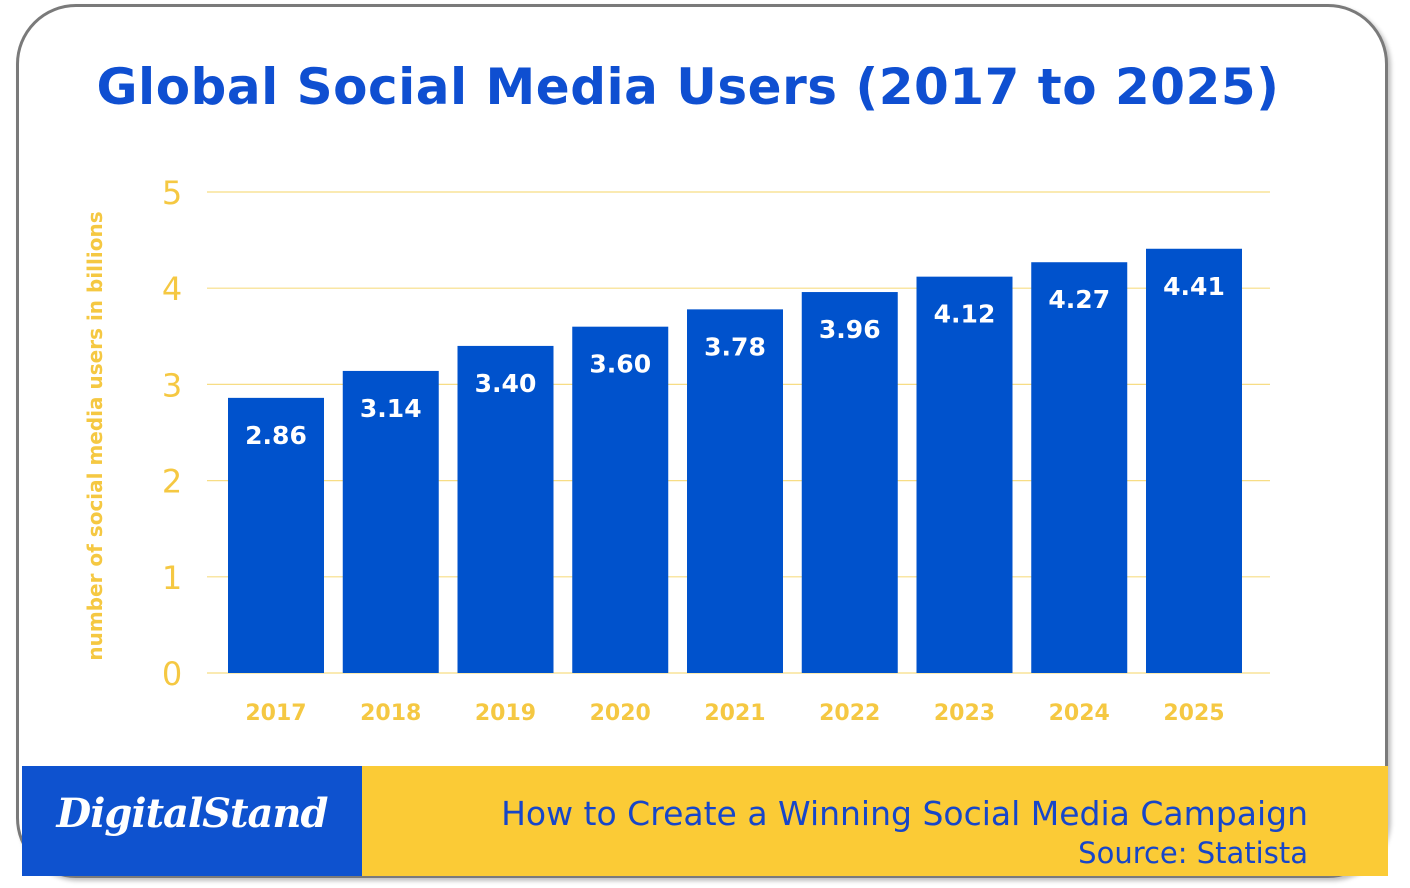 The width and height of the screenshot is (1410, 888). What do you see at coordinates (172, 578) in the screenshot?
I see `y-tick-label: 1` at bounding box center [172, 578].